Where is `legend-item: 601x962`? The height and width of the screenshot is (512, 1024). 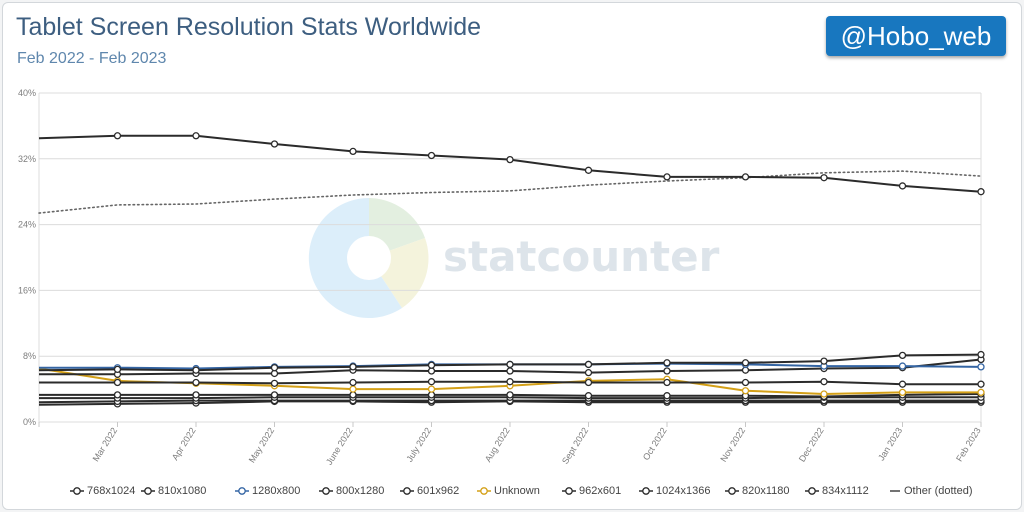
legend-item: 601x962 is located at coordinates (429, 491).